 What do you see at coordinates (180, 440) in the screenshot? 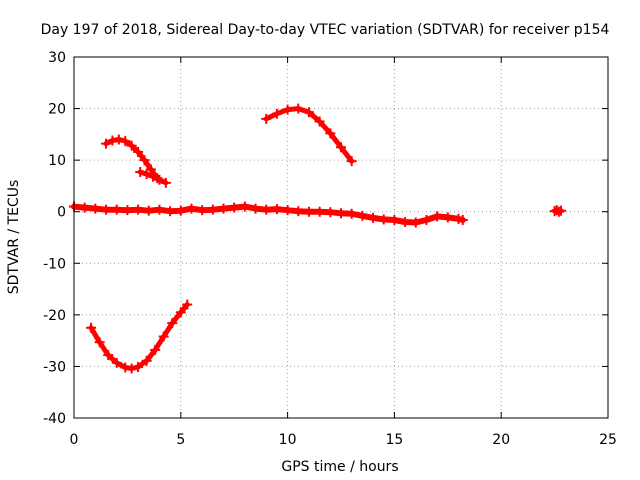
I see `x-tick-label: 5` at bounding box center [180, 440].